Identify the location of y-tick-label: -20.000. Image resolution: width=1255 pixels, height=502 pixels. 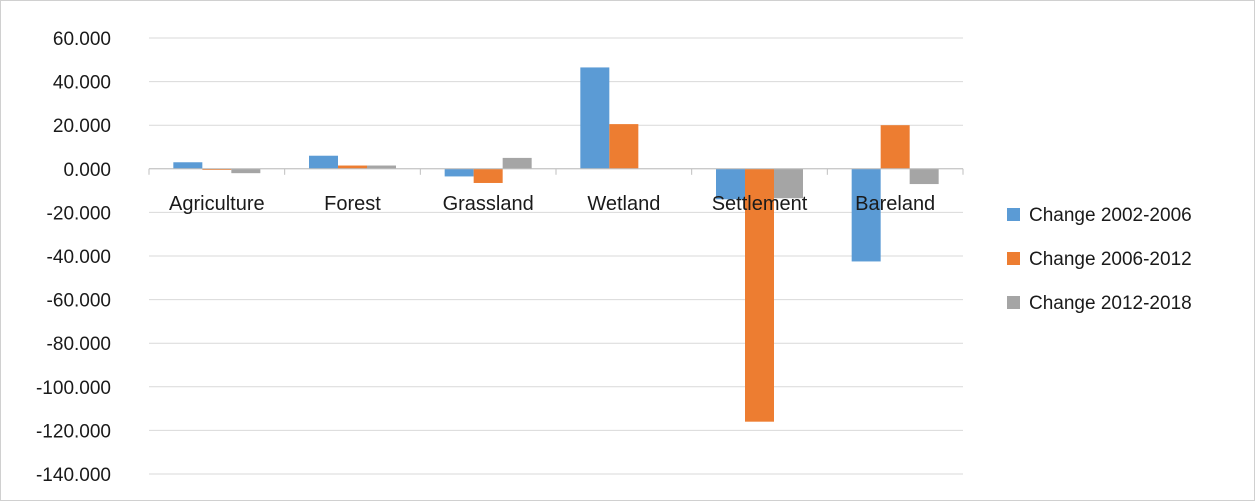
(79, 213).